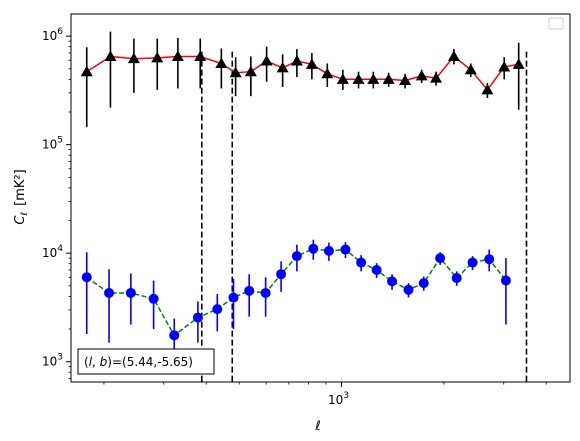 The image size is (580, 441). I want to click on y-tick-label: 10⁶, so click(52, 35).